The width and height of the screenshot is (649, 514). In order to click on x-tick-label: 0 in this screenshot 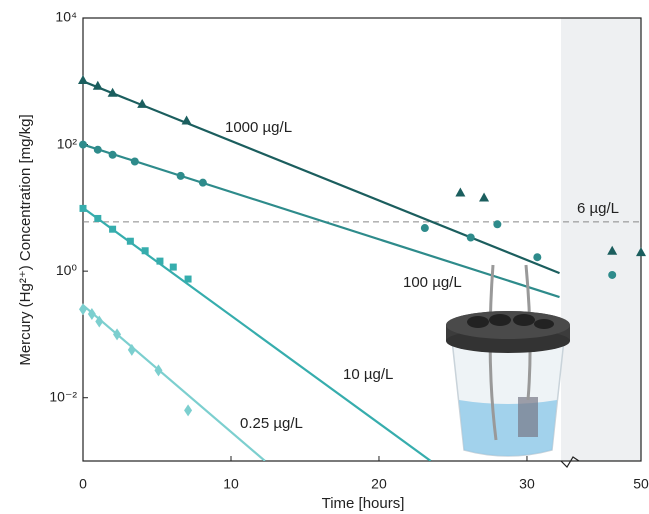, I will do `click(83, 484)`.